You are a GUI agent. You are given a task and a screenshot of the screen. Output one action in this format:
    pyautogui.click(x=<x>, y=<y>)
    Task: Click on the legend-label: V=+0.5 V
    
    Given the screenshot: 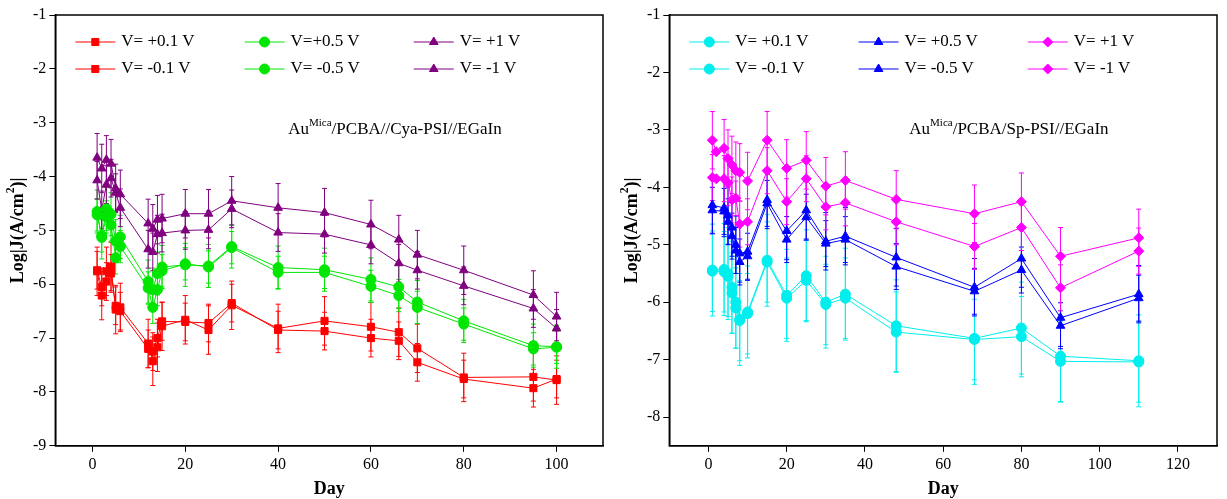 What is the action you would take?
    pyautogui.click(x=325, y=41)
    